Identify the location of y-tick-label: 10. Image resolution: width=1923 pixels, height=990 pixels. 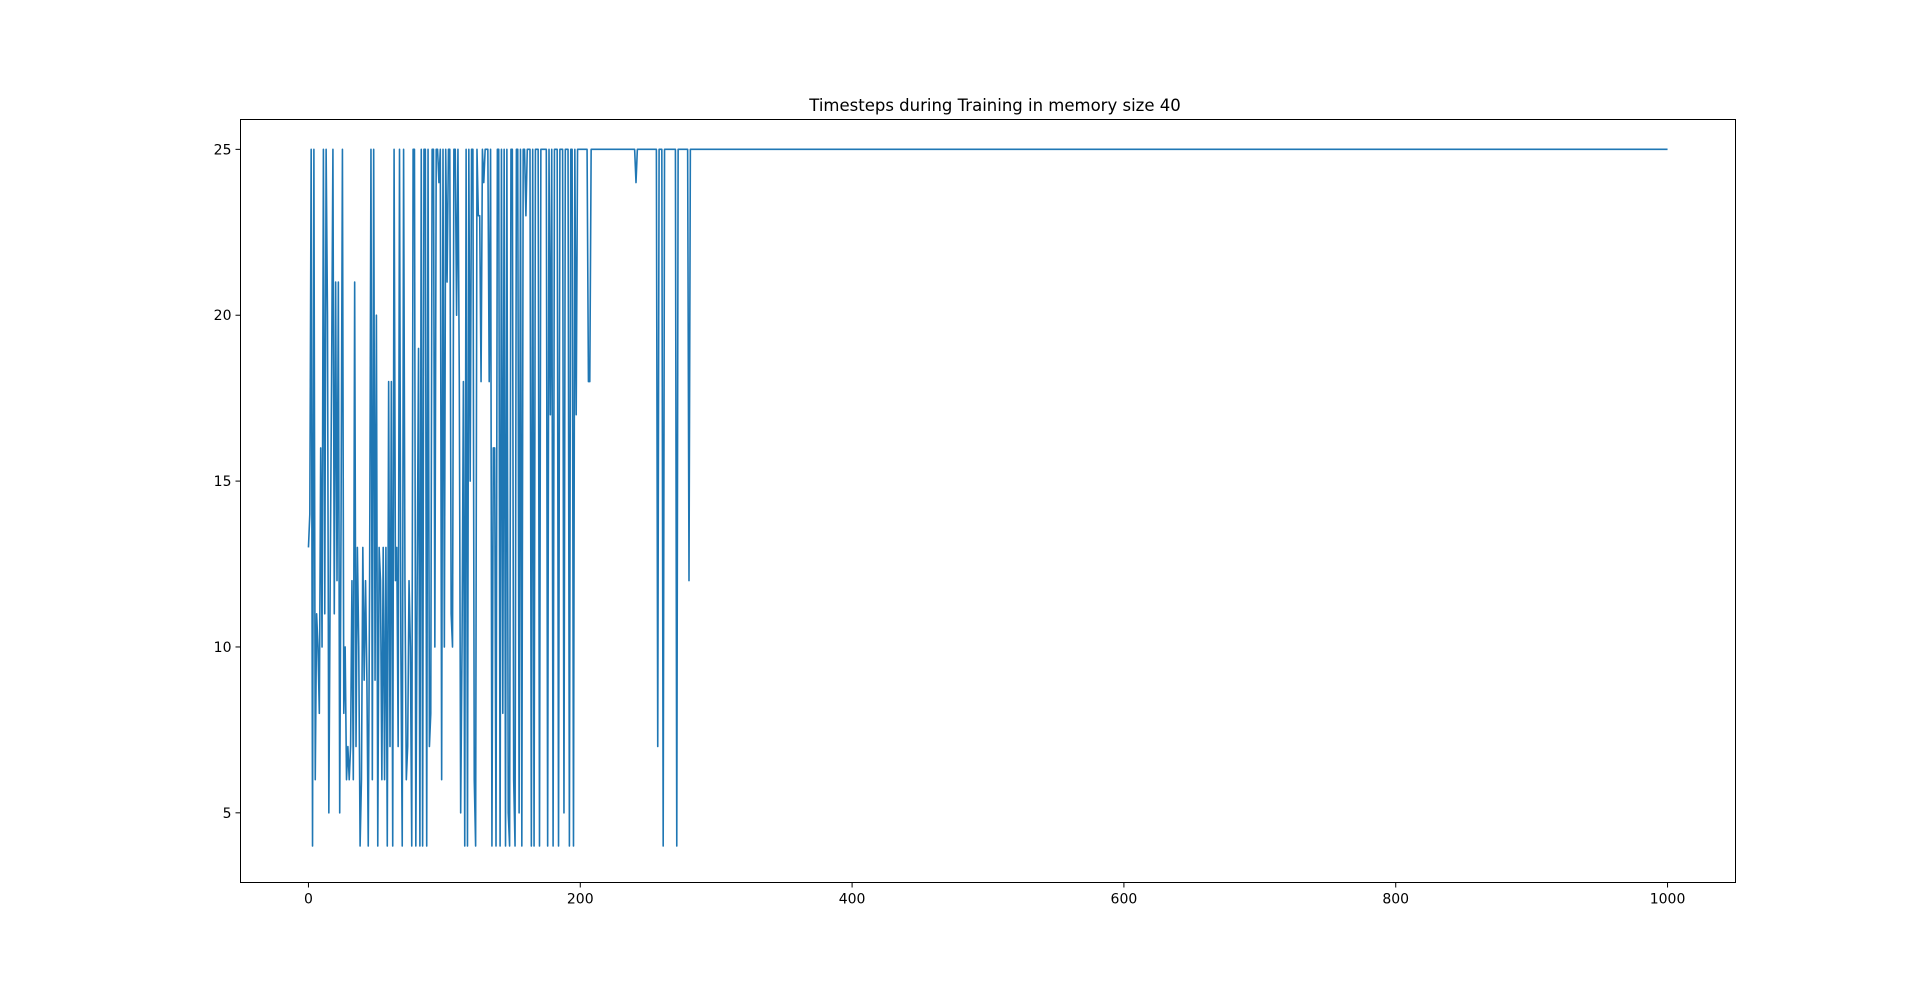
(223, 648).